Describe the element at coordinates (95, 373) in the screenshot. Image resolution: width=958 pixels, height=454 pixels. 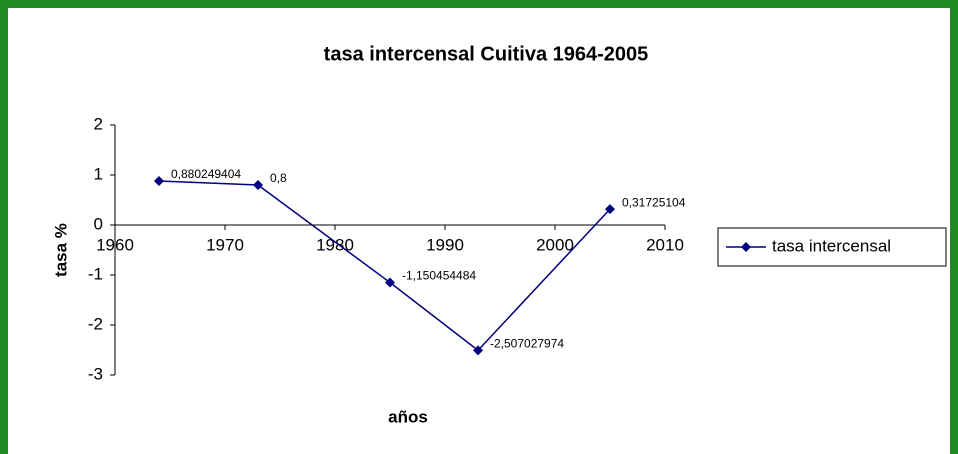
I see `y-tick-label: -3` at that location.